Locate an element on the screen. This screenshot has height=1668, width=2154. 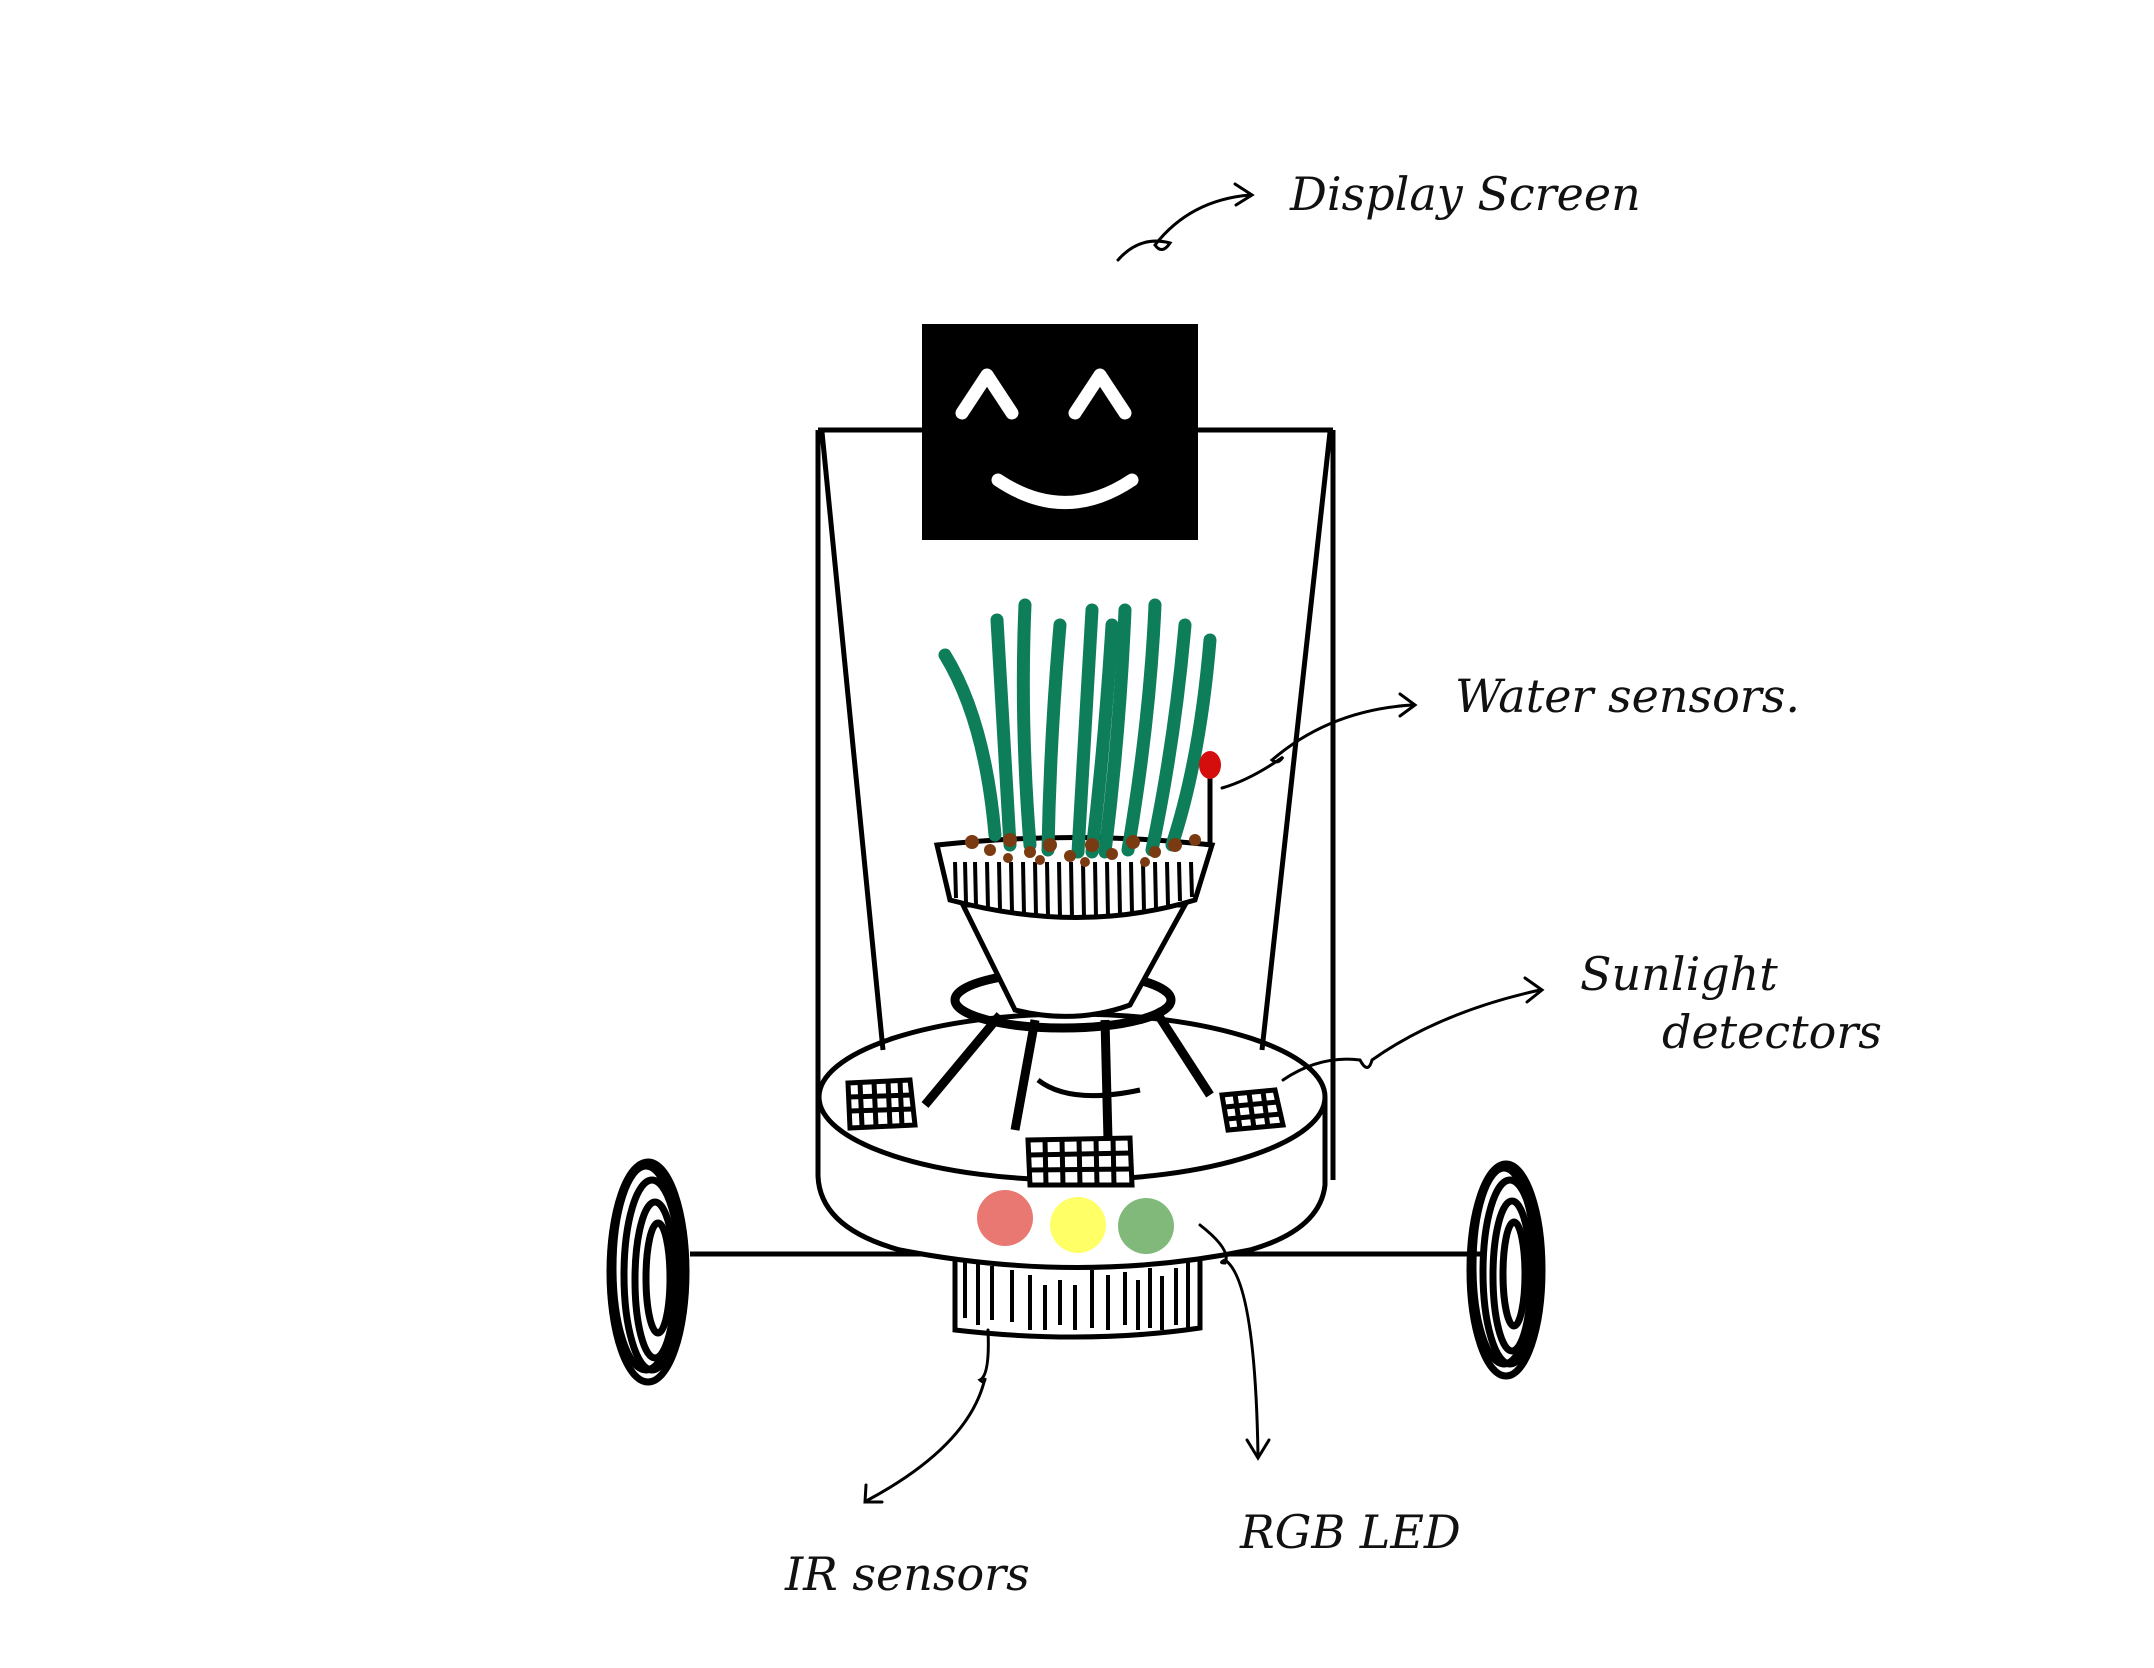
water-sensor is located at coordinates (1210, 798).